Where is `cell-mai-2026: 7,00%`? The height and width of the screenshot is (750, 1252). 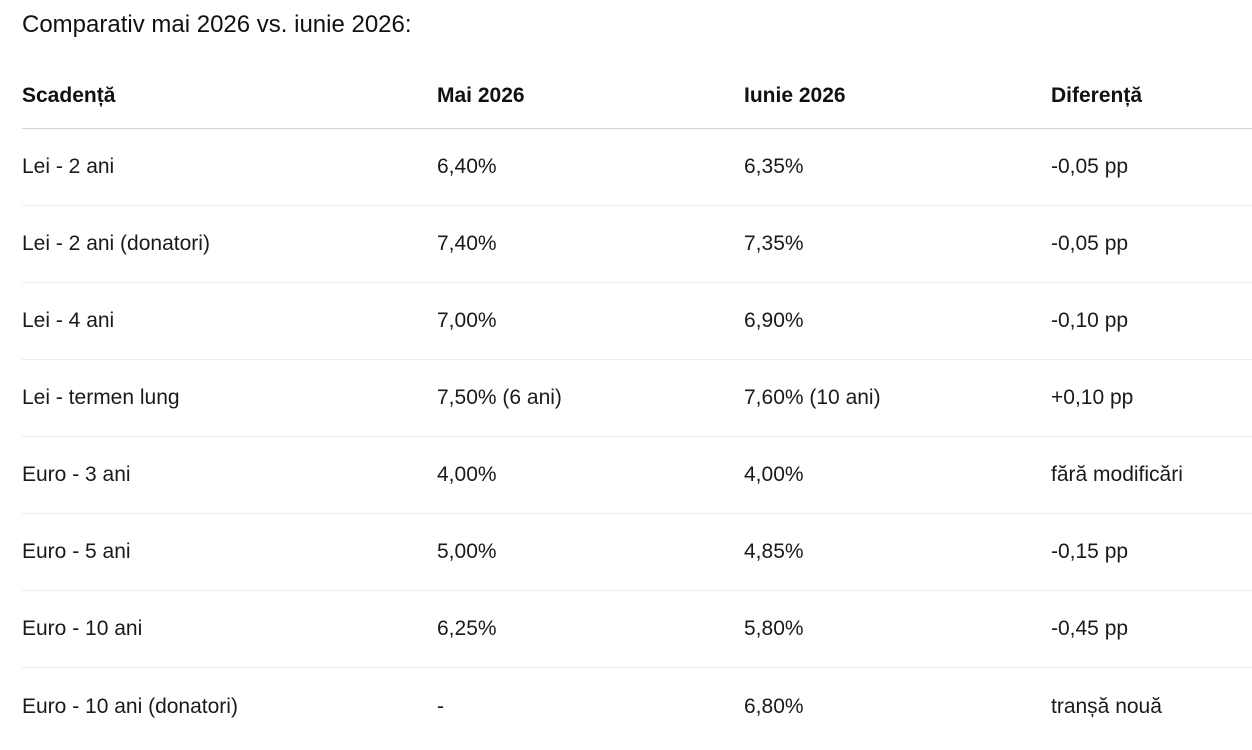 cell-mai-2026: 7,00% is located at coordinates (467, 320).